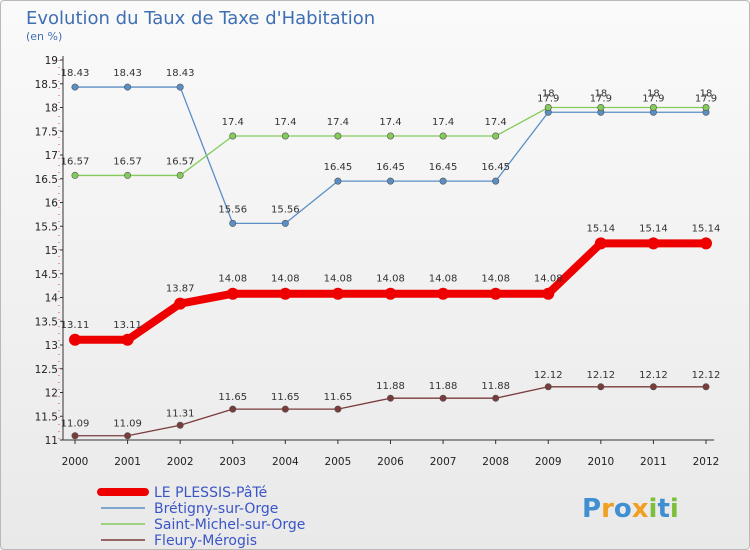  What do you see at coordinates (46, 180) in the screenshot?
I see `y-tick-label: 16.5` at bounding box center [46, 180].